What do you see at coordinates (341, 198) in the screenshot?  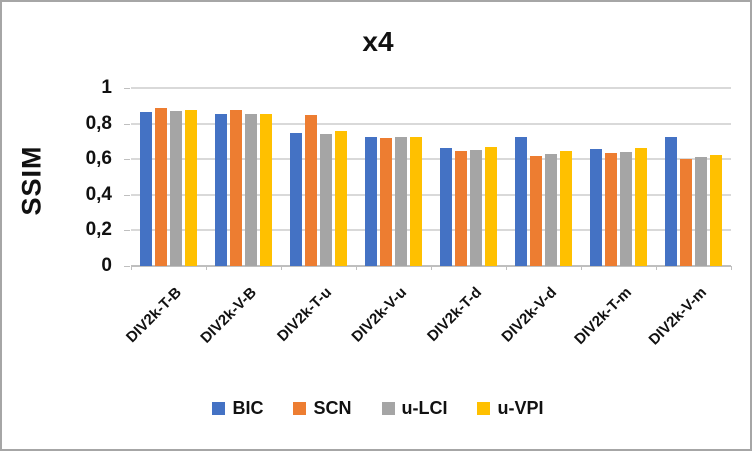 I see `bar-u-VPI-DIV2k-T-u` at bounding box center [341, 198].